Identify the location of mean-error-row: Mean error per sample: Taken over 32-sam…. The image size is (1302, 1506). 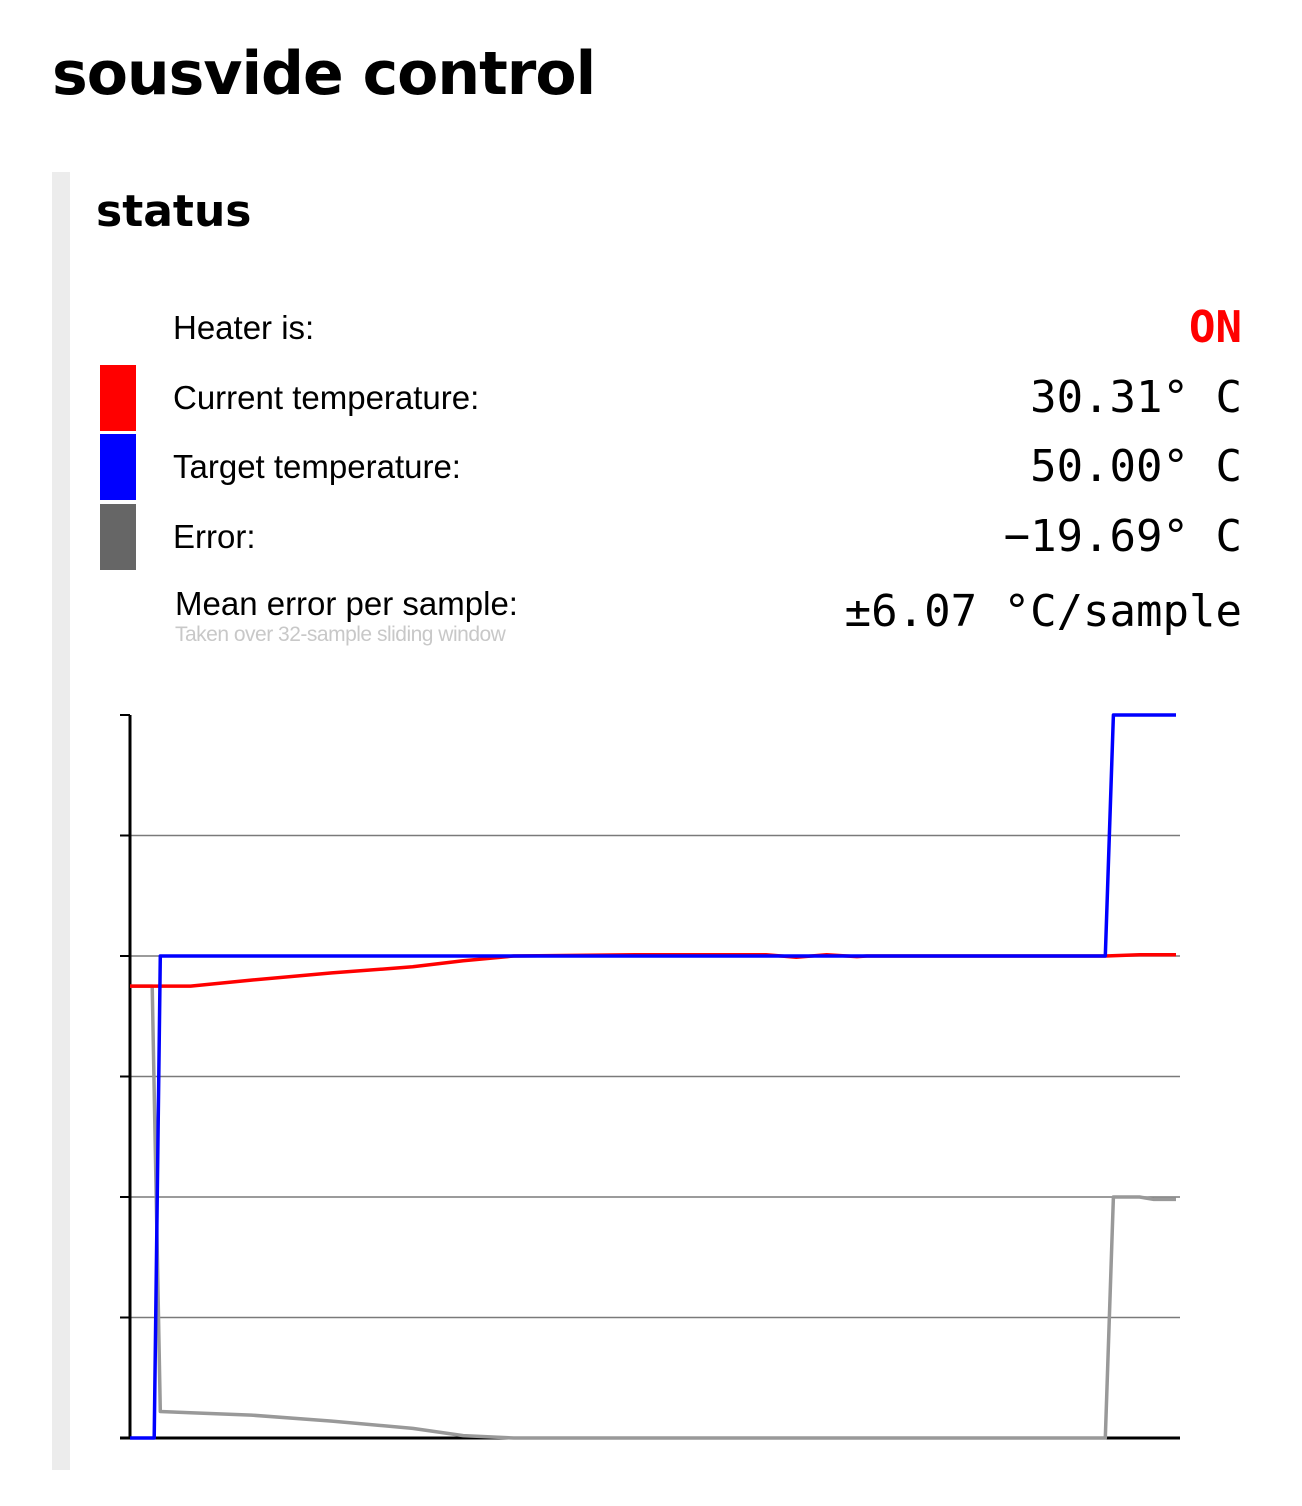
(656, 622).